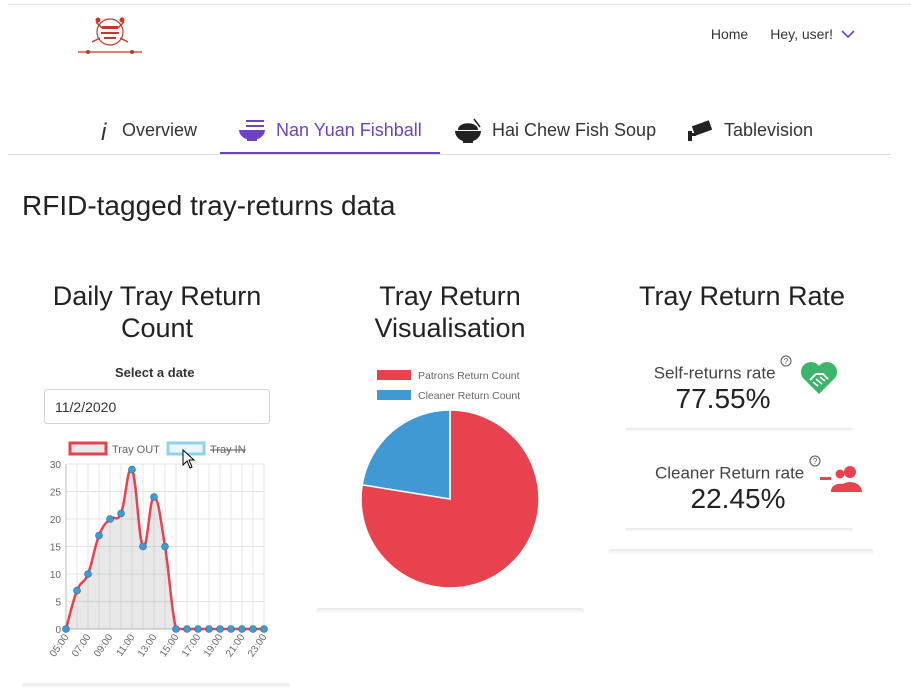  I want to click on visual-title-line2: Visualisation, so click(450, 328).